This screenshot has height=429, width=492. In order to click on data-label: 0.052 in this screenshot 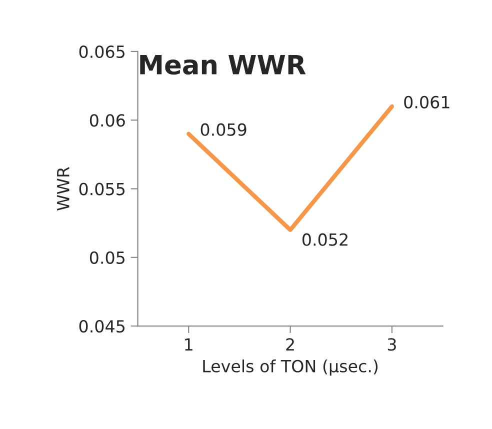, I will do `click(325, 239)`.